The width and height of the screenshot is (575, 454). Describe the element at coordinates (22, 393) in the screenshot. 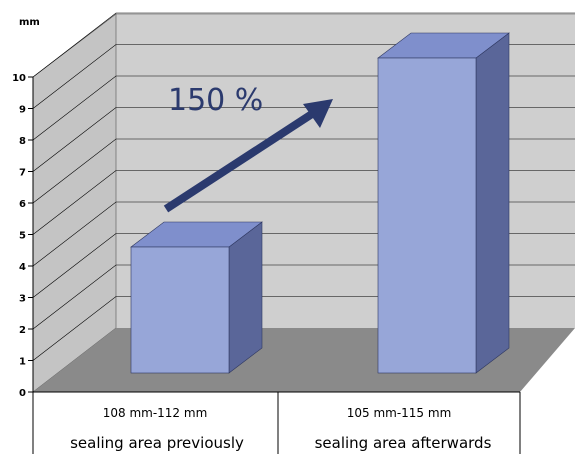

I see `y-tick-label: 0` at that location.